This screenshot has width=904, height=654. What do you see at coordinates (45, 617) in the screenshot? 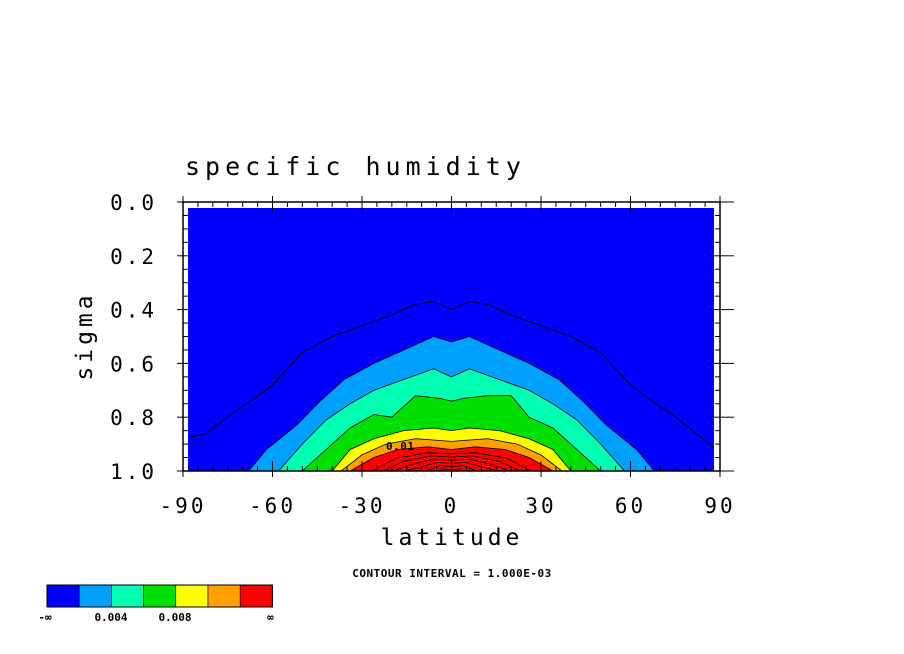
I see `colorbar-label: -∞` at bounding box center [45, 617].